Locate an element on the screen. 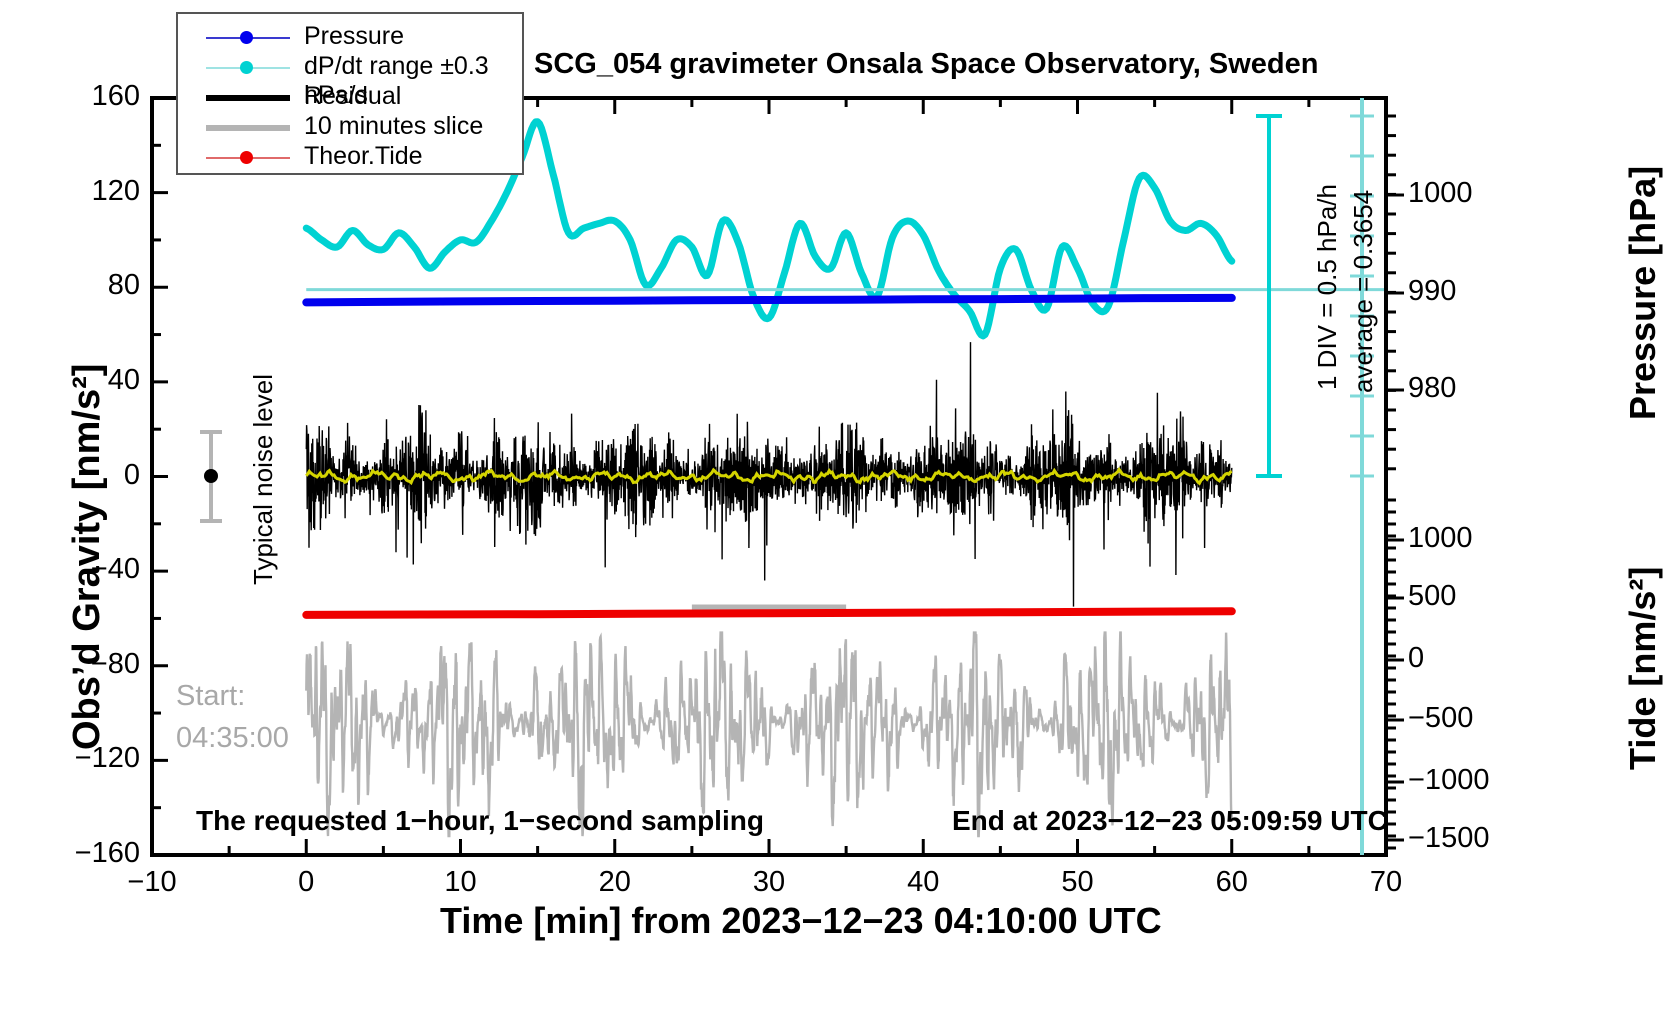 The image size is (1676, 1020). bottom-labels-1: 0 is located at coordinates (306, 882).